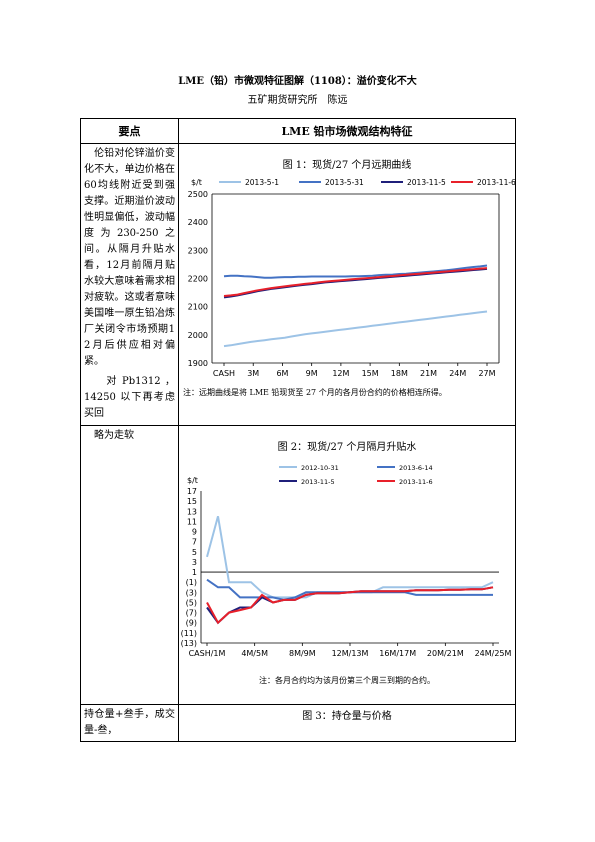  I want to click on y-tick-label: (1), so click(191, 582).